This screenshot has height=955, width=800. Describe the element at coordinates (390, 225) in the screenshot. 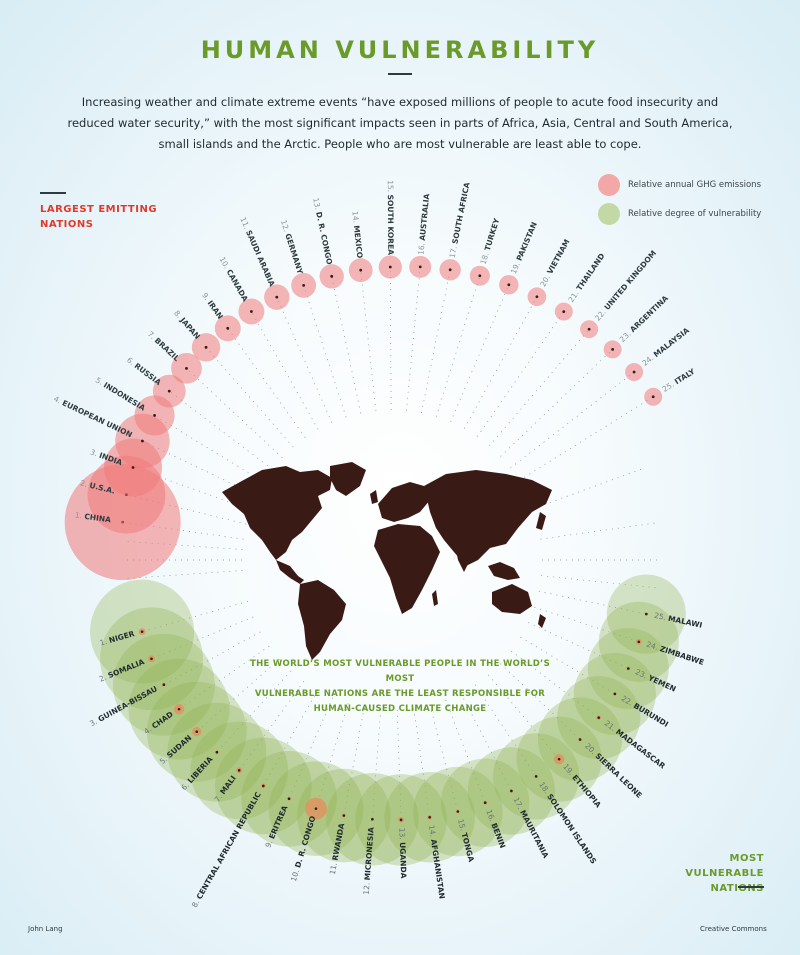

I see `emitter-name-15: SOUTH KOREA` at that location.